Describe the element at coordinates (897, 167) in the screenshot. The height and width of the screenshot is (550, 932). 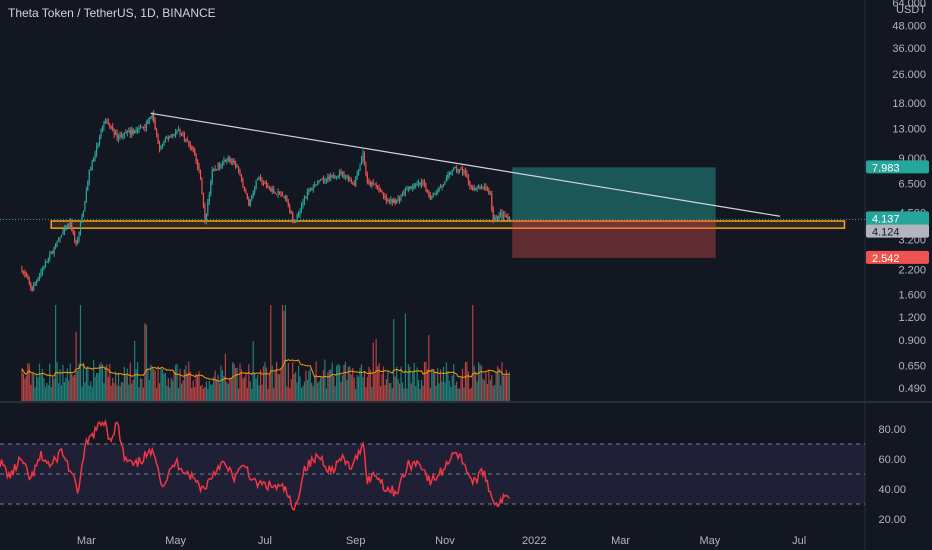
I see `target-price-tag-bg` at that location.